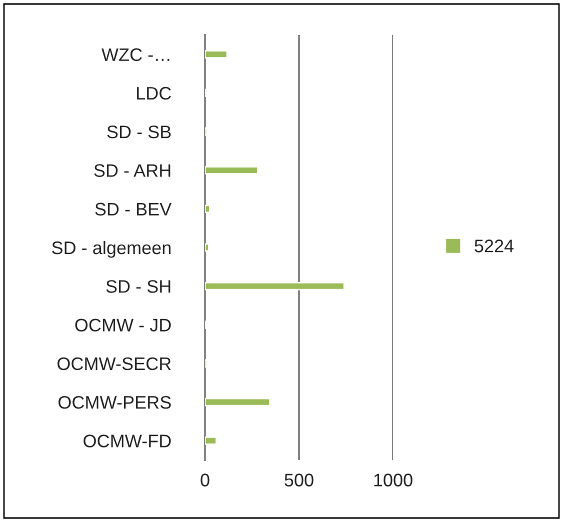 The height and width of the screenshot is (522, 563). Describe the element at coordinates (123, 325) in the screenshot. I see `y-tick-label: OCMW - JD` at that location.